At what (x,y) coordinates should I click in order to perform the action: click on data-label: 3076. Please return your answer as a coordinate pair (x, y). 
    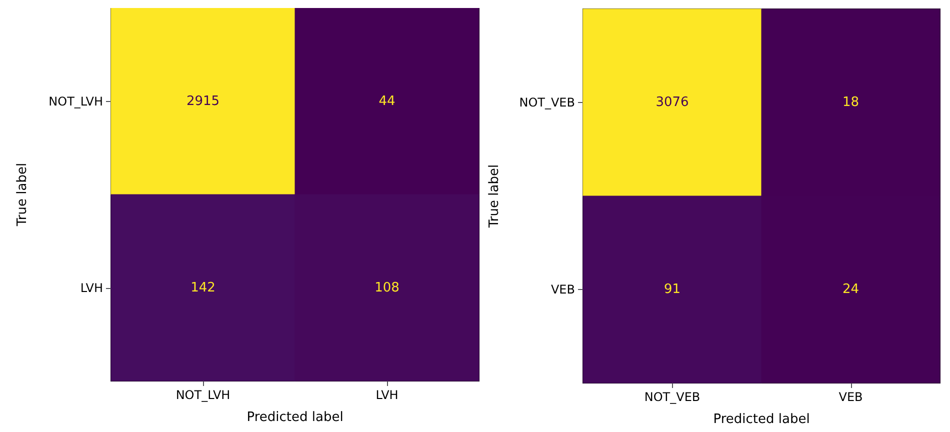
    Looking at the image, I should click on (672, 102).